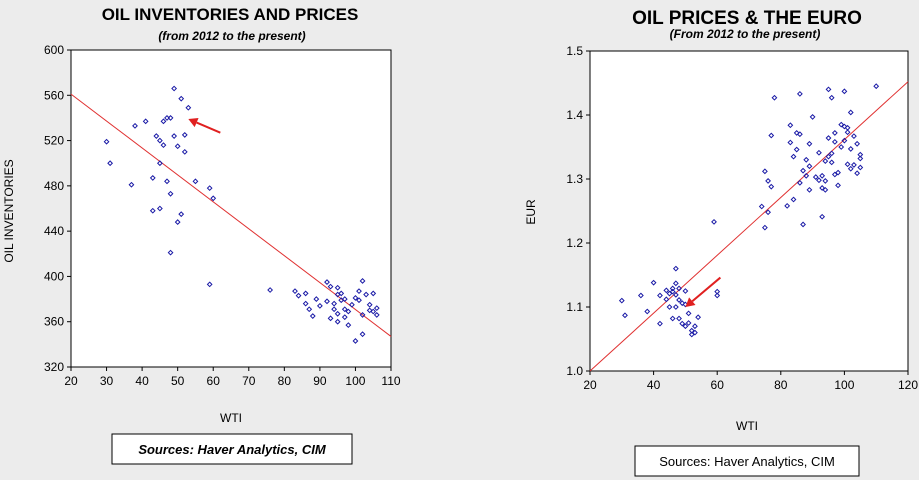 This screenshot has height=480, width=919. Describe the element at coordinates (54, 367) in the screenshot. I see `chart-1-ytick-label: 320` at that location.